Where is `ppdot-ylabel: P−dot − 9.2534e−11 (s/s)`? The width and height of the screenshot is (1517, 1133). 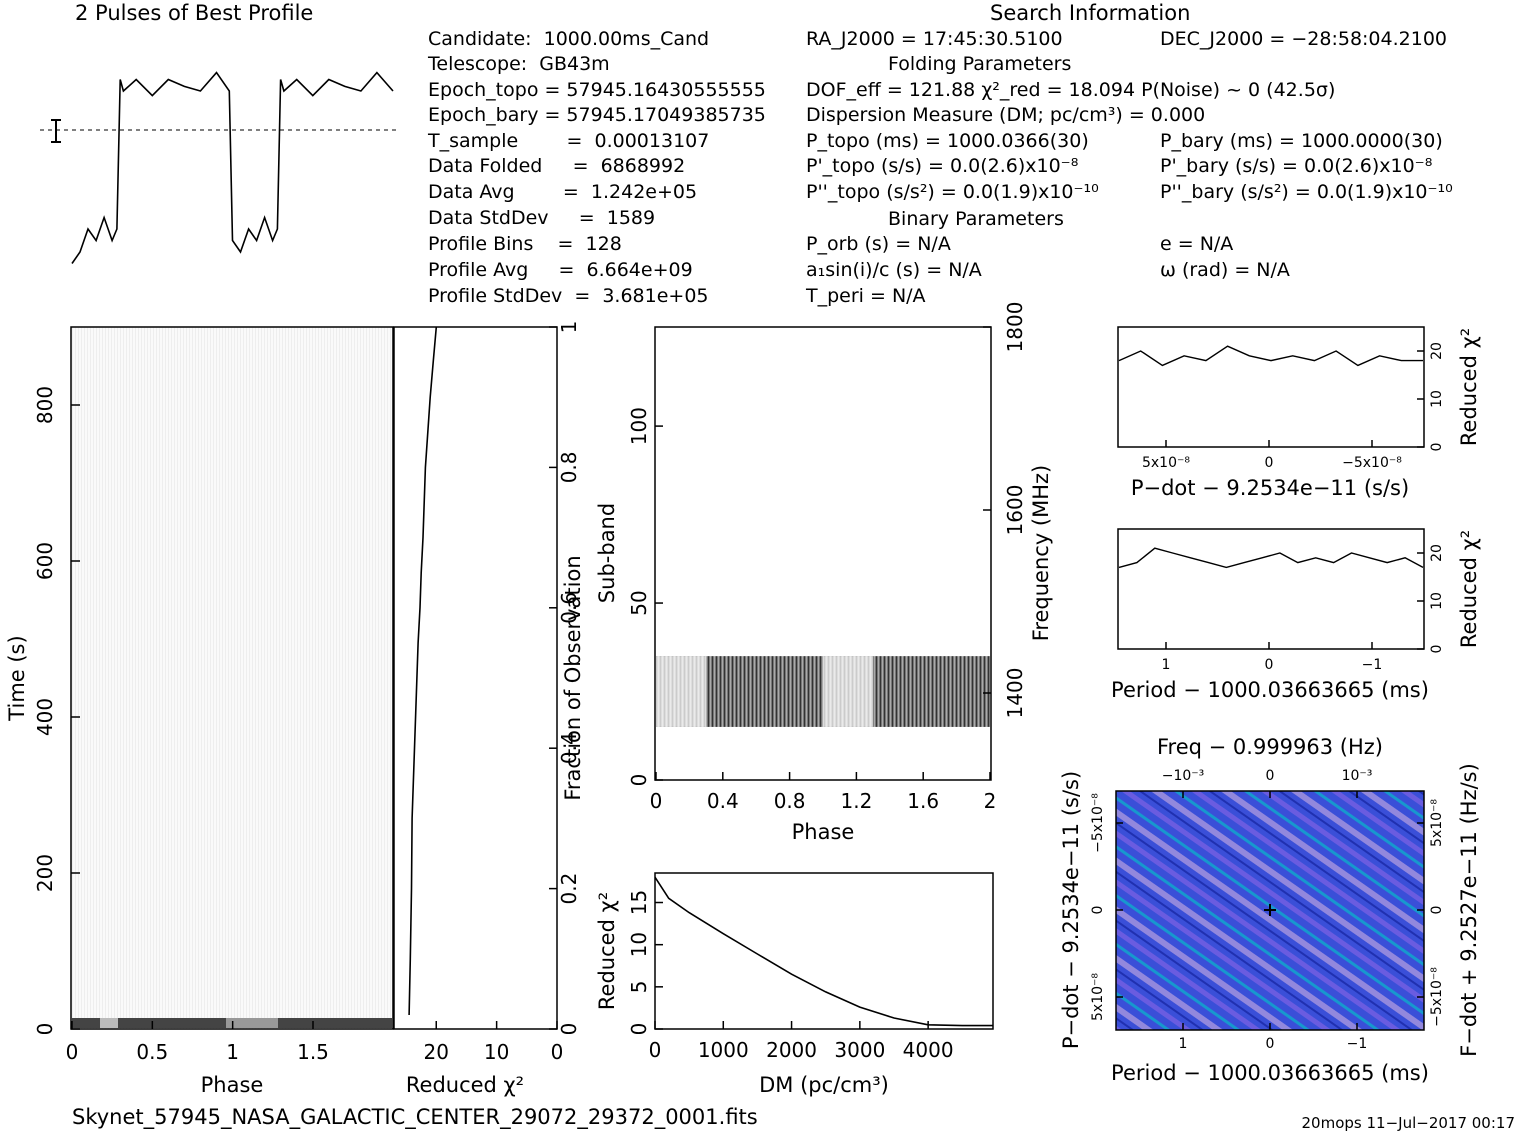 ppdot-ylabel: P−dot − 9.2534e−11 (s/s) is located at coordinates (1071, 910).